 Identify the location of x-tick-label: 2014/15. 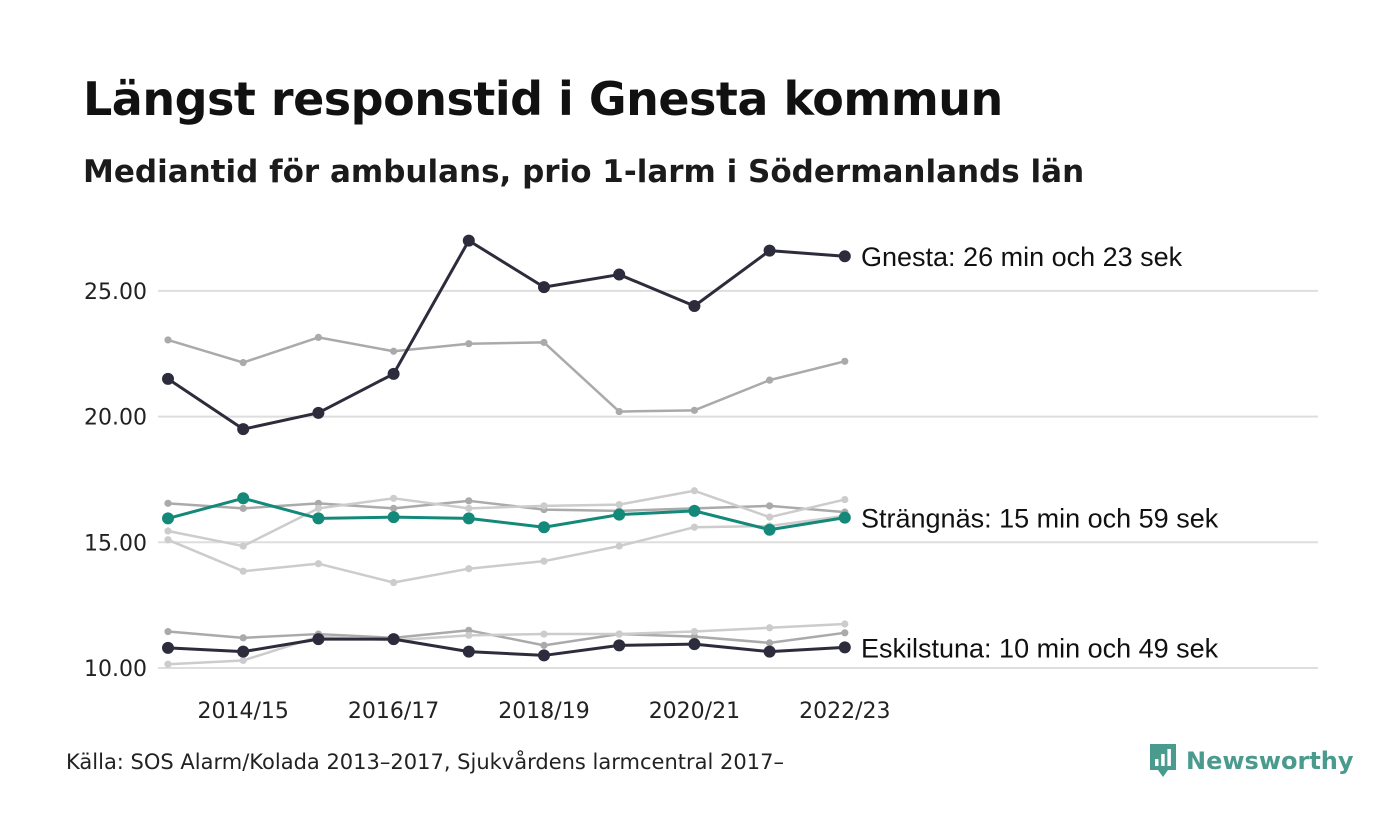
(242, 711).